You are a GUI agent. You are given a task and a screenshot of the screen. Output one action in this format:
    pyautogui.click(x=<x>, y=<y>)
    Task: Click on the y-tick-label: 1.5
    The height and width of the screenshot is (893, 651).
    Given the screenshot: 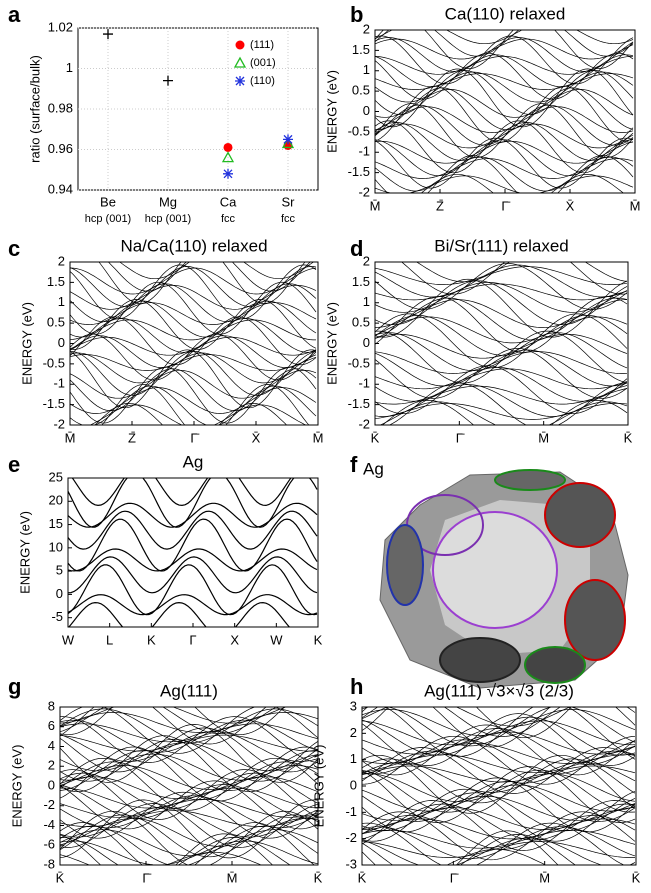 What is the action you would take?
    pyautogui.click(x=361, y=281)
    